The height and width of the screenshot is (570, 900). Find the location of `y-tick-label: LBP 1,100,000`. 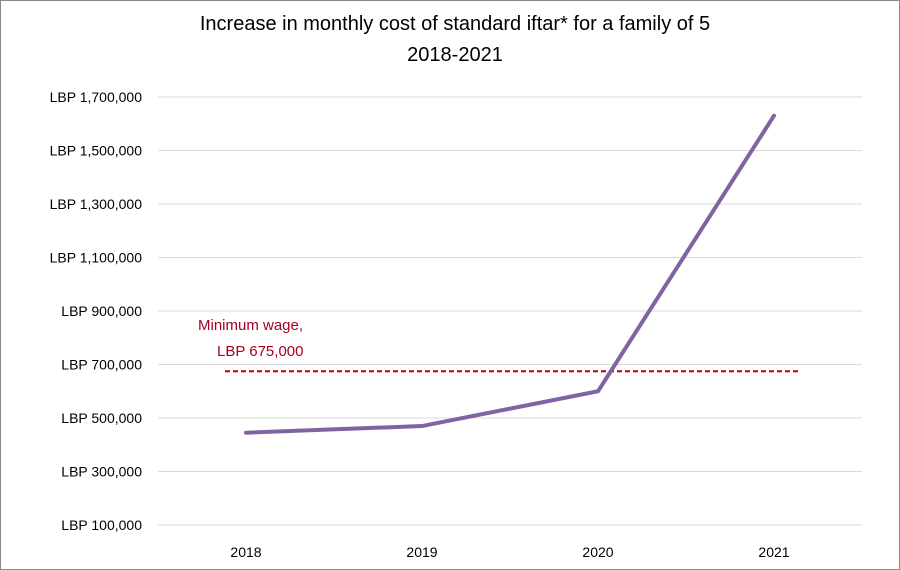

y-tick-label: LBP 1,100,000 is located at coordinates (96, 258).